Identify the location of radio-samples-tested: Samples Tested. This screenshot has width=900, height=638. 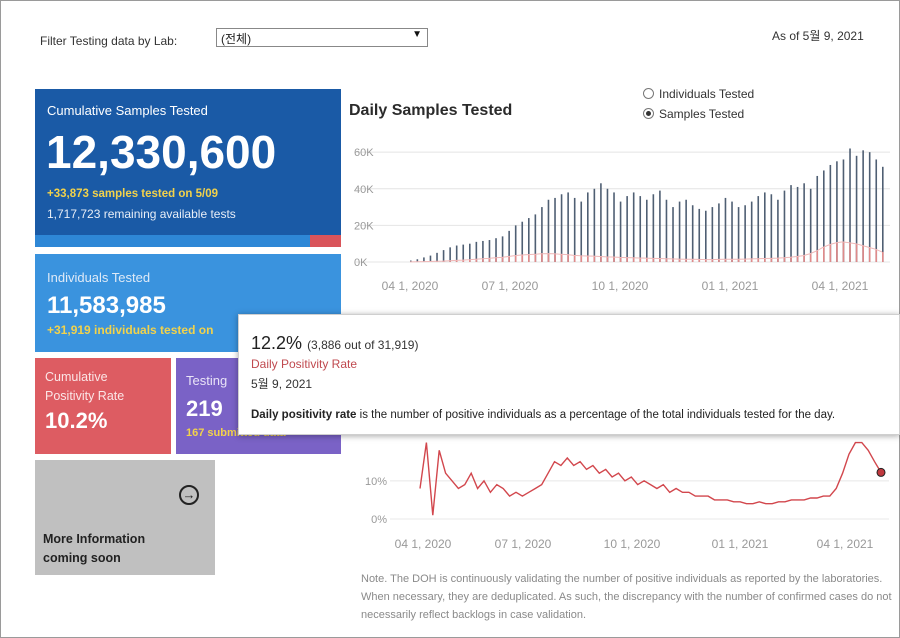
(693, 114).